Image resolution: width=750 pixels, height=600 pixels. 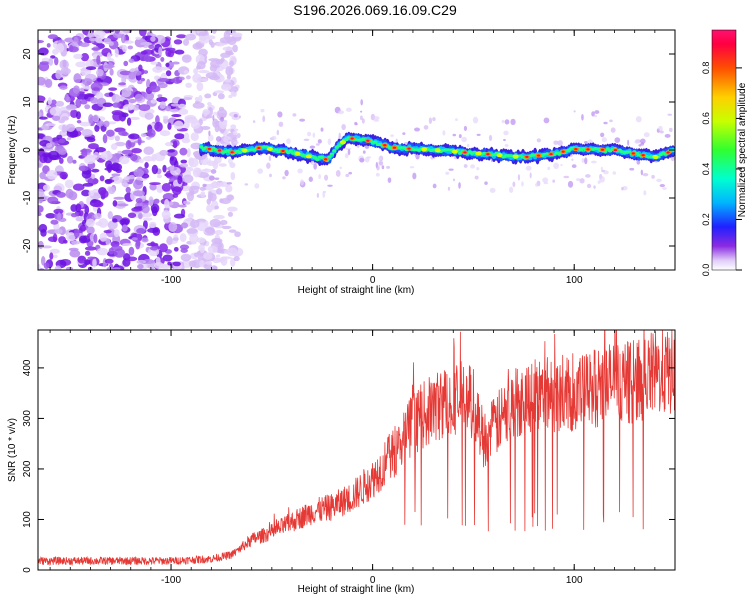 I want to click on colorbar-tick-label: 0.2, so click(x=706, y=219).